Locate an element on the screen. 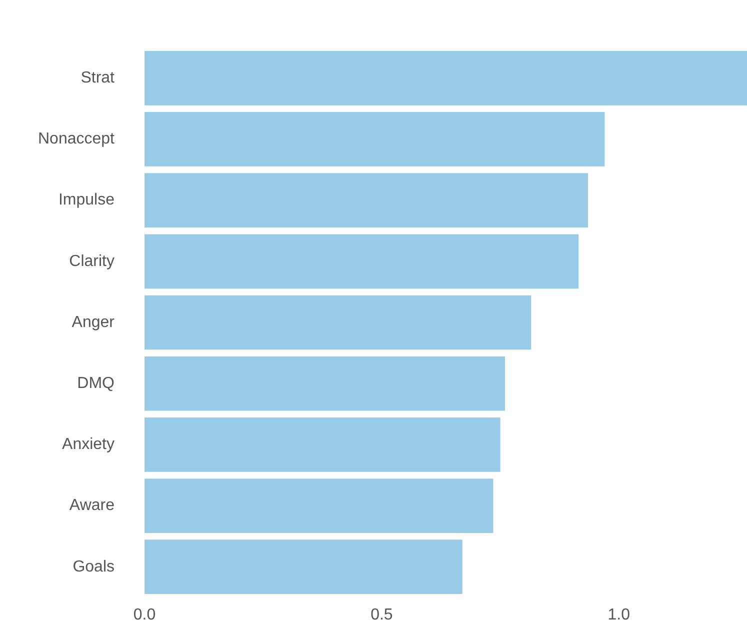 Image resolution: width=747 pixels, height=637 pixels. y-tick-label: Impulse is located at coordinates (86, 200).